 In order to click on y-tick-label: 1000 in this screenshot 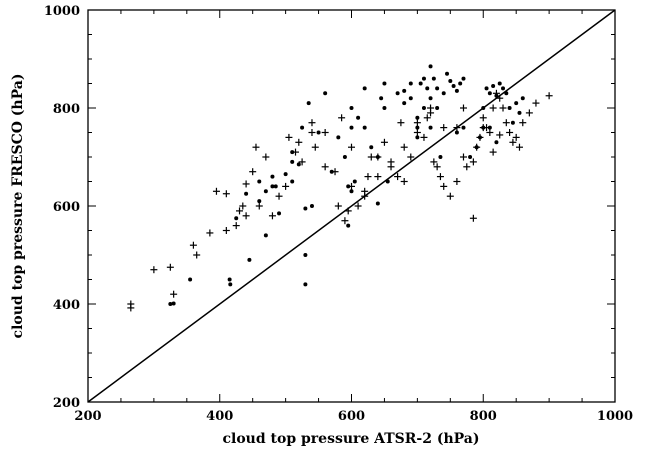, I will do `click(62, 11)`.